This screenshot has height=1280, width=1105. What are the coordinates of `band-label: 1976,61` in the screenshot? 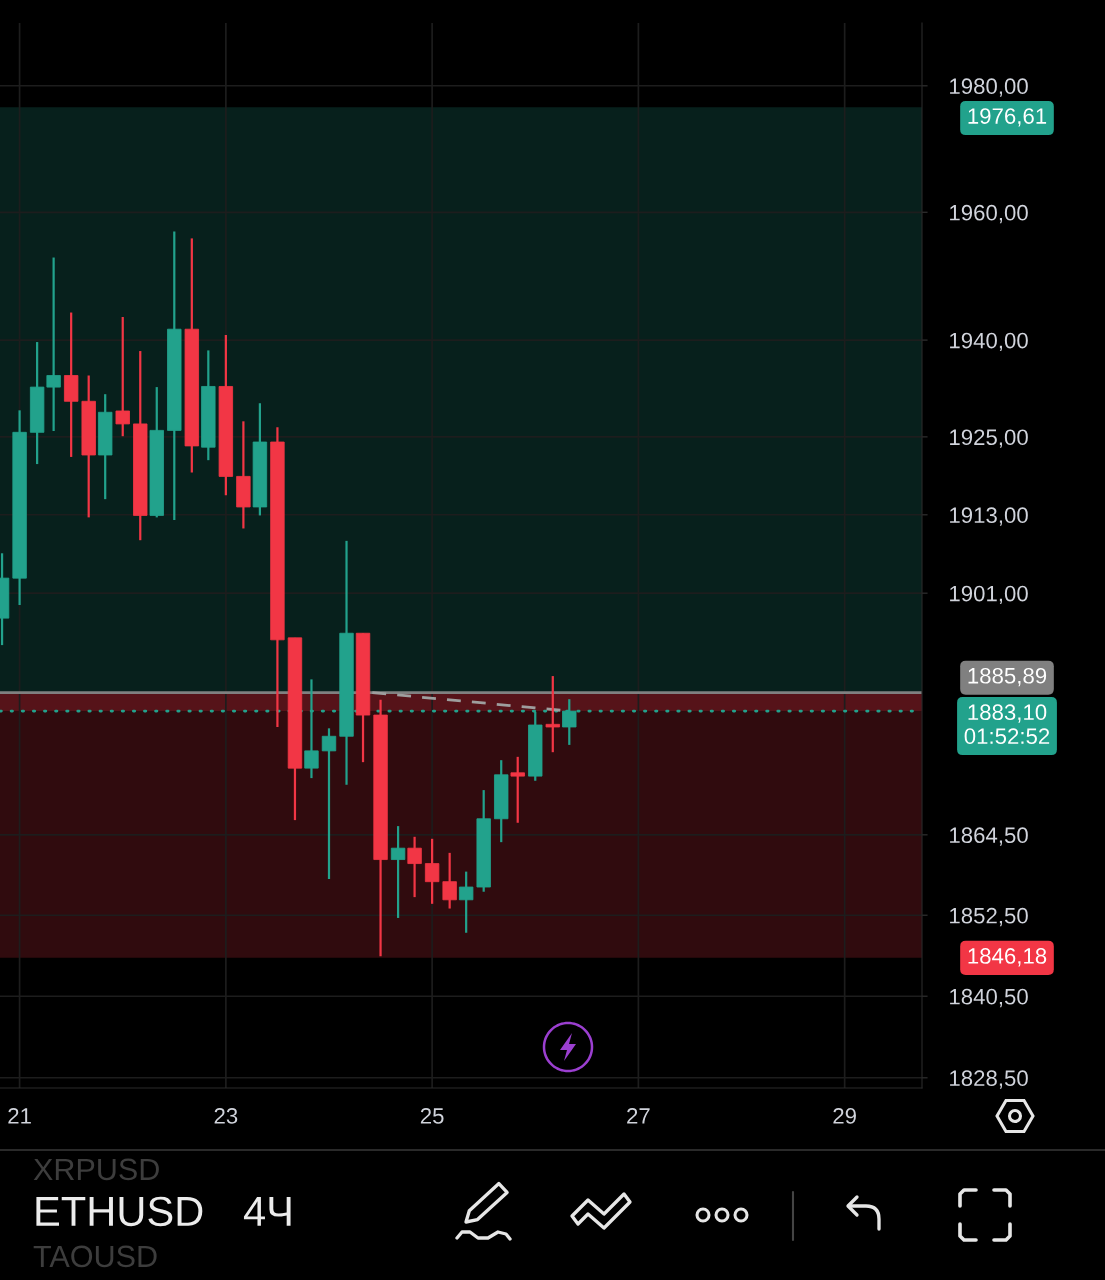 It's located at (1007, 117).